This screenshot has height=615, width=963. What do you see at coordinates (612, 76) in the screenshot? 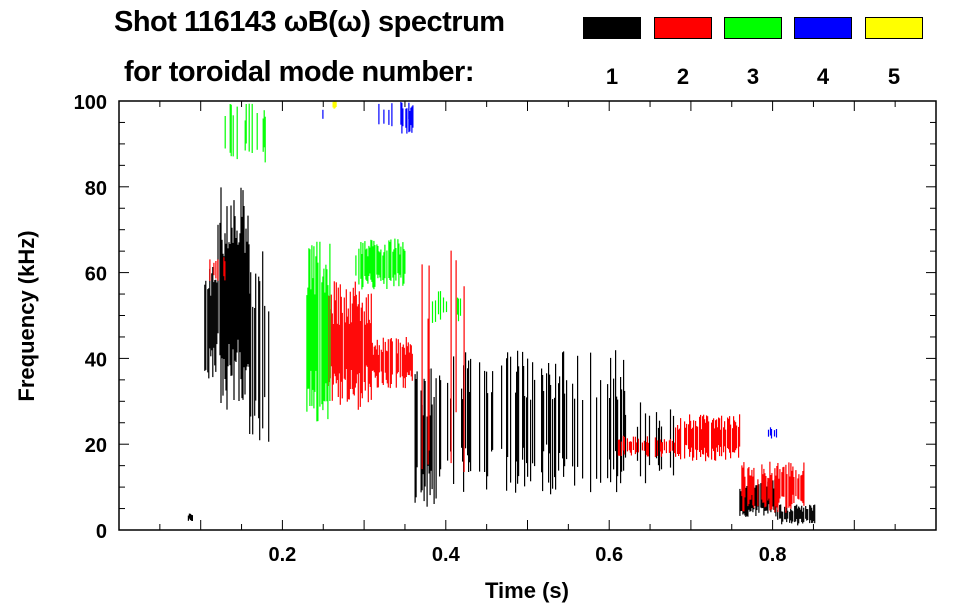
I see `legend-label-1: 1` at bounding box center [612, 76].